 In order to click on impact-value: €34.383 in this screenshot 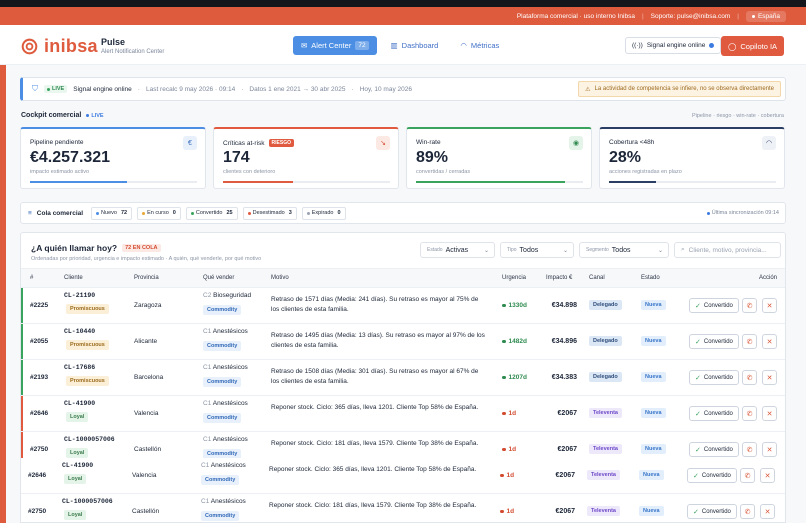, I will do `click(564, 377)`.